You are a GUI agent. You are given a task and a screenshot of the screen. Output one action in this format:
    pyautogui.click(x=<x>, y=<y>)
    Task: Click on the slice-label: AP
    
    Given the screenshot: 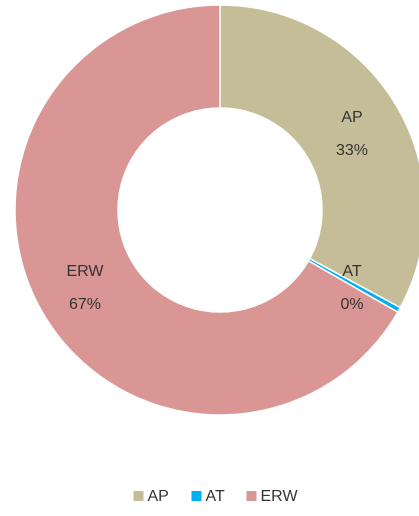 What is the action you would take?
    pyautogui.click(x=351, y=117)
    